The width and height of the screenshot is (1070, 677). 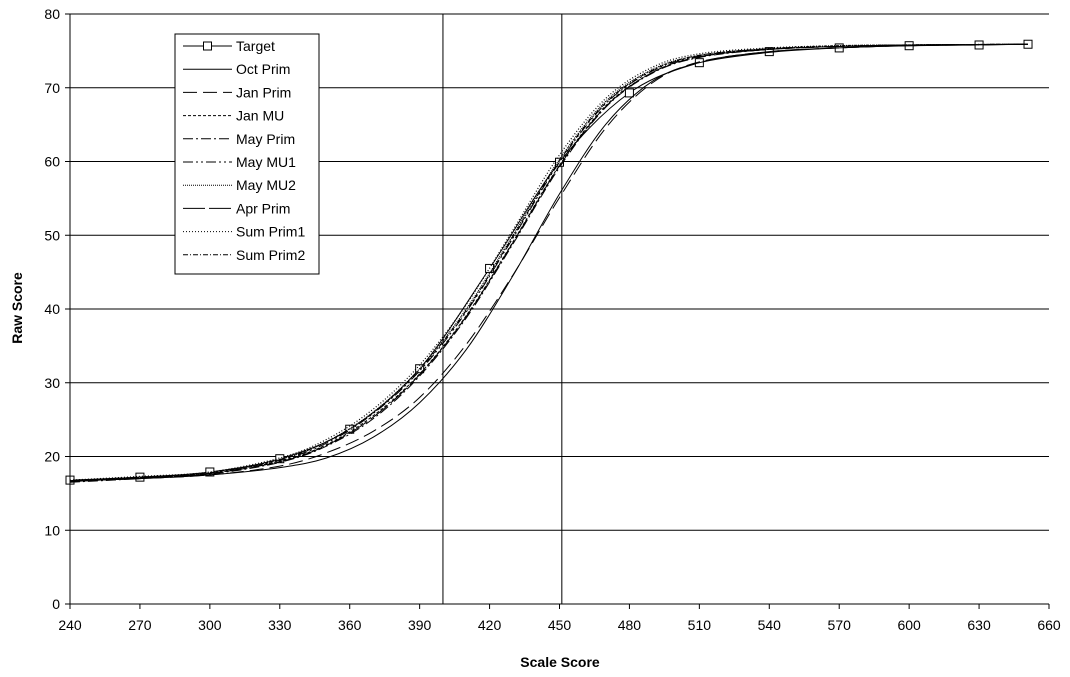 What do you see at coordinates (265, 139) in the screenshot?
I see `legend-label: May Prim` at bounding box center [265, 139].